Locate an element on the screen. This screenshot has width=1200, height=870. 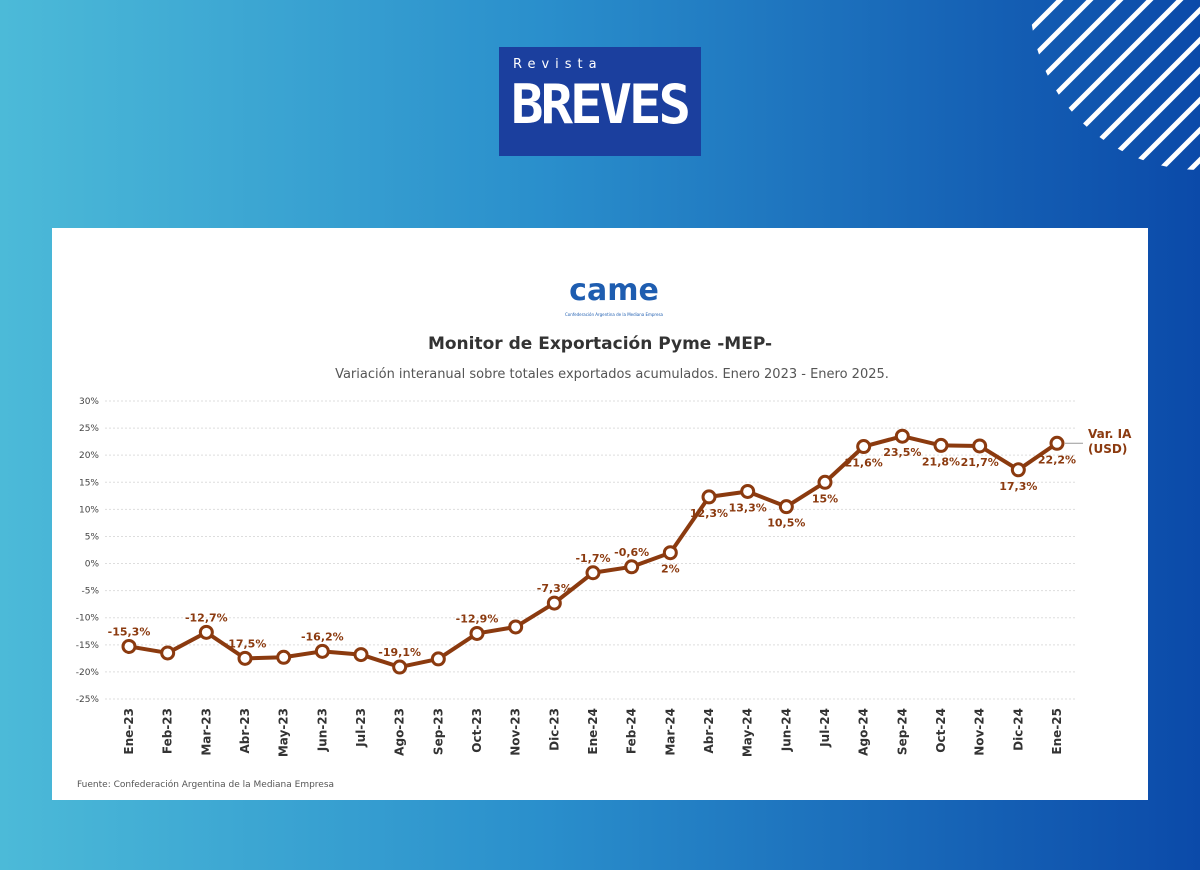
brand-name: BREVES is located at coordinates (601, 104).